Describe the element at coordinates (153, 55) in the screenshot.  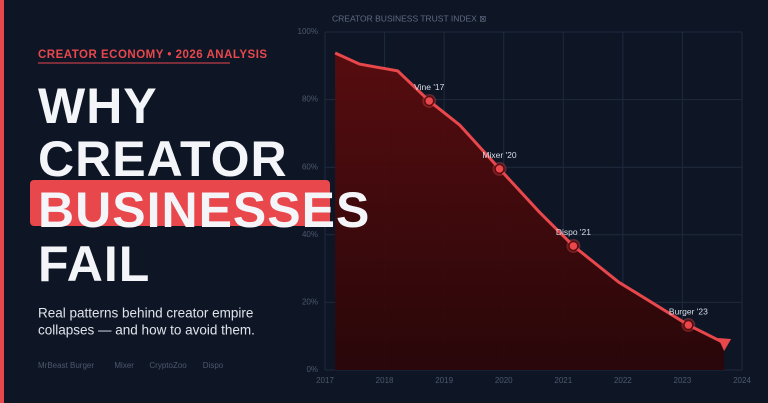
I see `kicker: CREATOR ECONOMY • 2026 ANALYSIS` at that location.